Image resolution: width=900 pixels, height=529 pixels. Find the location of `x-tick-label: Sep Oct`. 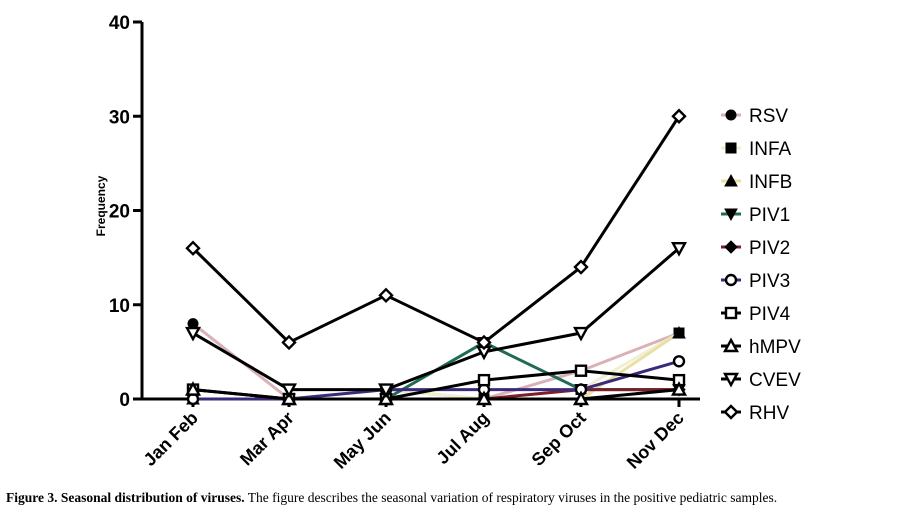

x-tick-label: Sep Oct is located at coordinates (559, 439).